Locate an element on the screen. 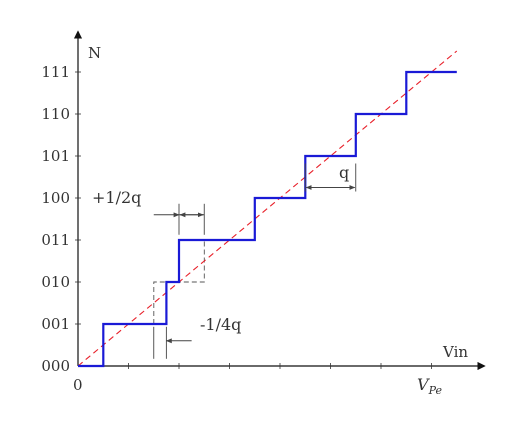 This screenshot has width=514, height=432. x-end-label-main: V is located at coordinates (423, 384).